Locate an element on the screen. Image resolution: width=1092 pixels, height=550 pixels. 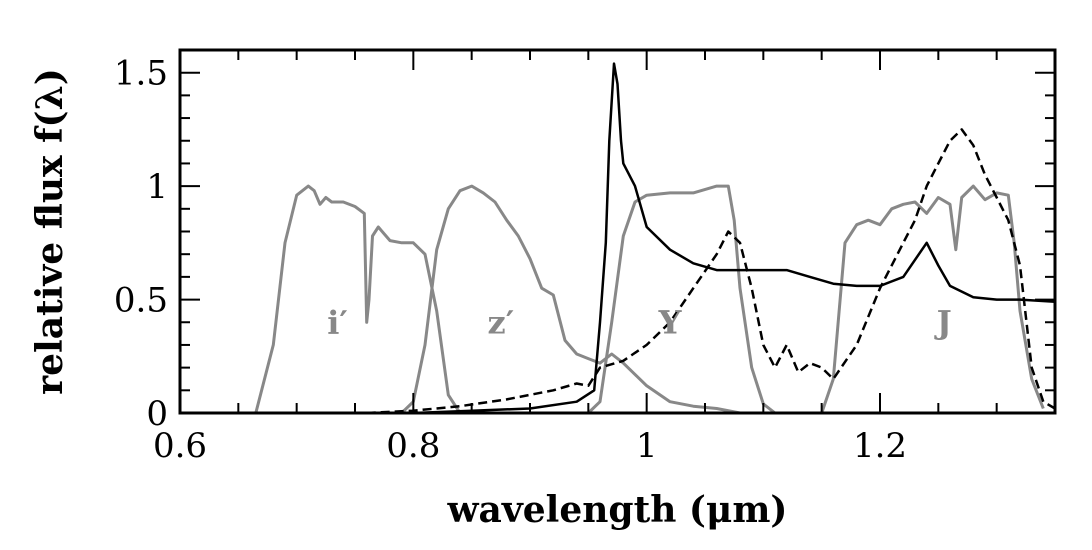
x-tick-label: 0.6 is located at coordinates (180, 446).